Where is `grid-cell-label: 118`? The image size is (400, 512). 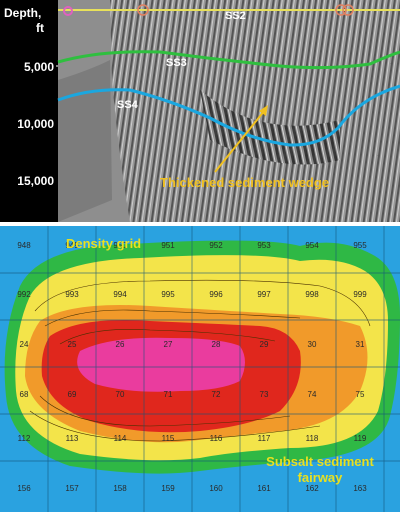
grid-cell-label: 118 is located at coordinates (312, 438).